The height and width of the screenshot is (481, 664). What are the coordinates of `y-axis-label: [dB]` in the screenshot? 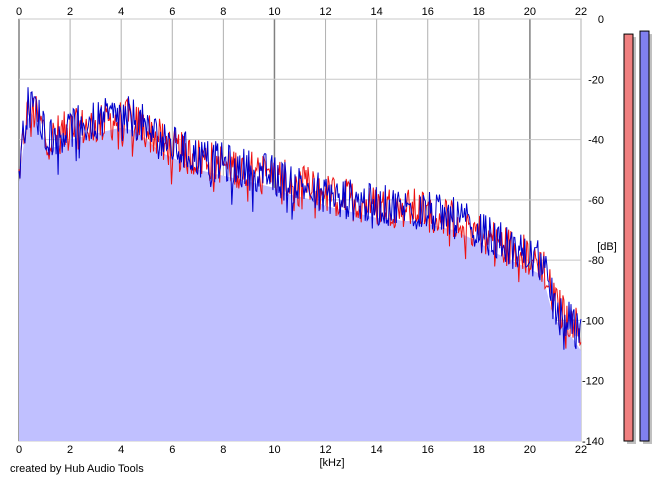 It's located at (607, 247).